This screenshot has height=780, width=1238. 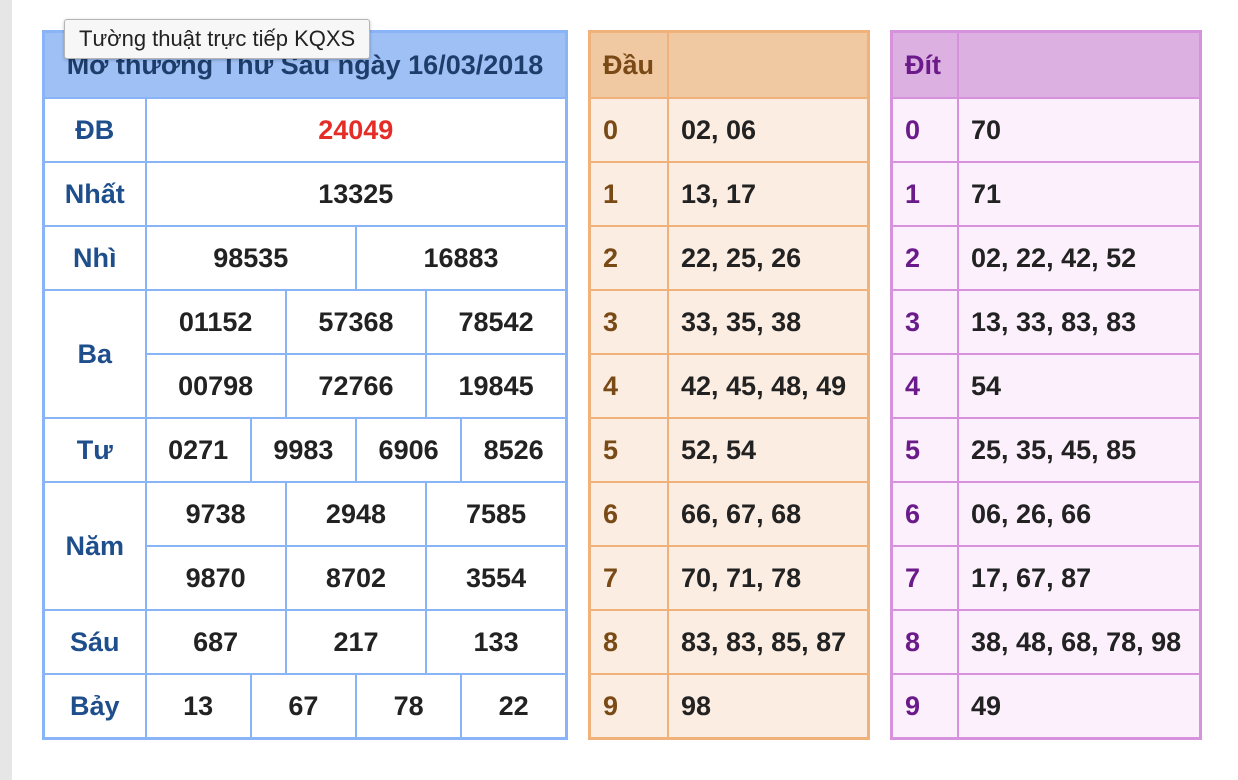 I want to click on table-row: 1 13, 17, so click(x=729, y=194).